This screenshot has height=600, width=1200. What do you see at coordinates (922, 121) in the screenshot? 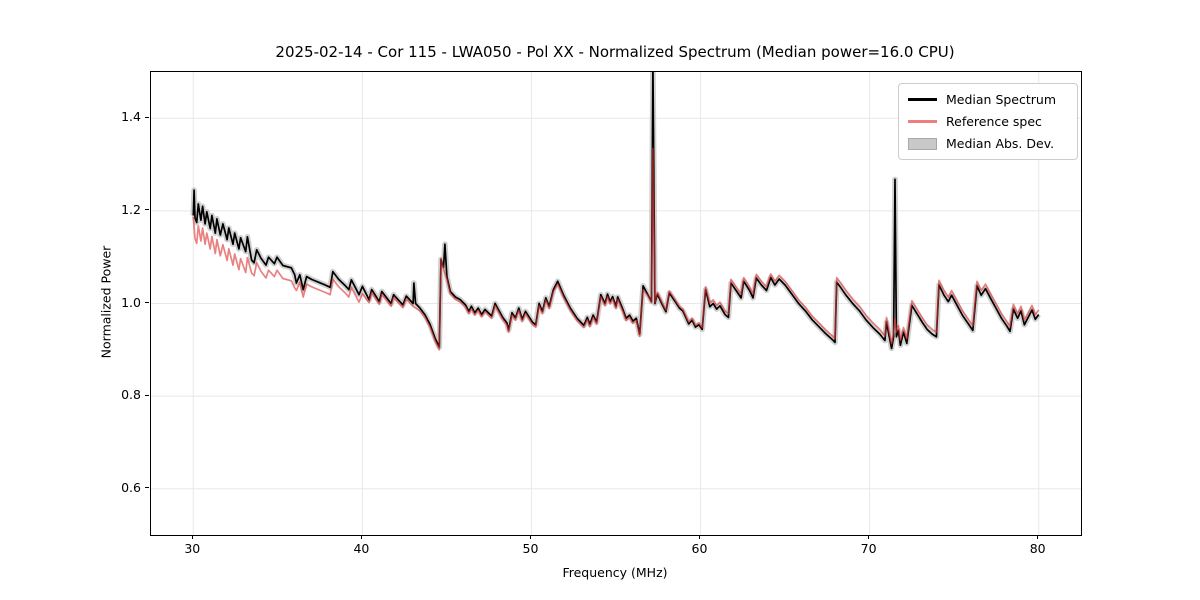
I see `reference-line-swatch` at bounding box center [922, 121].